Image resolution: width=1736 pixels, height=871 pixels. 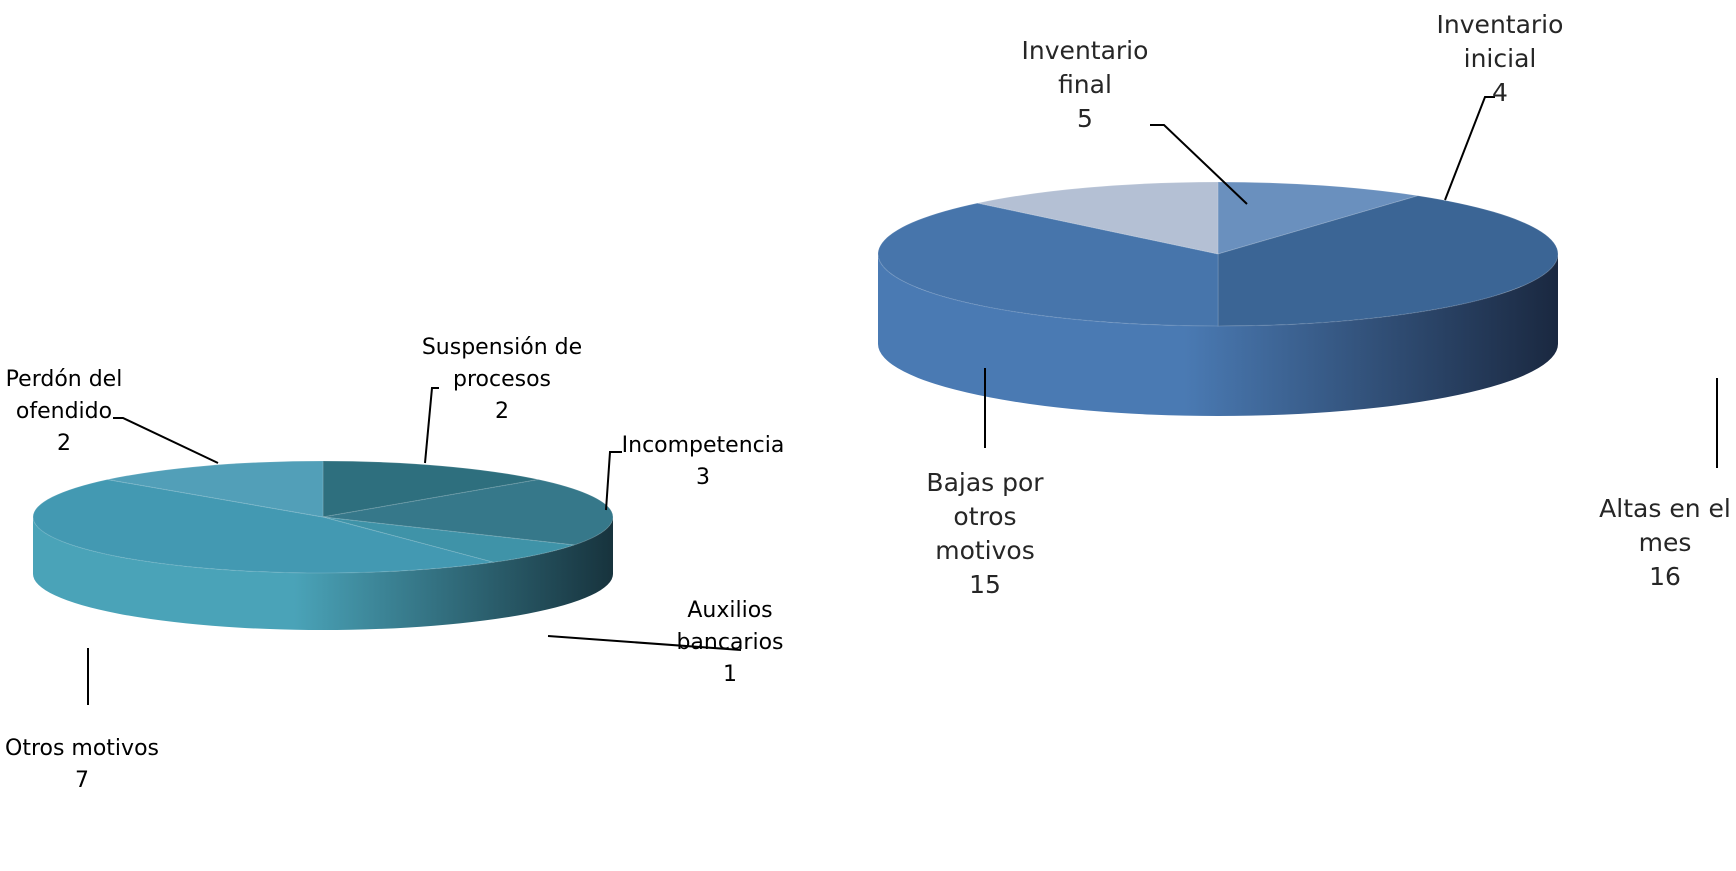 I want to click on data-label-line: ofendido, so click(x=64, y=411).